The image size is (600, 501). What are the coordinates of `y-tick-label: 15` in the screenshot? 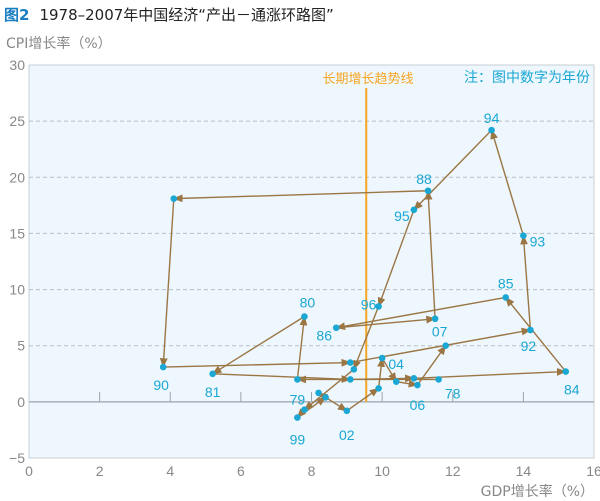 It's located at (17, 233).